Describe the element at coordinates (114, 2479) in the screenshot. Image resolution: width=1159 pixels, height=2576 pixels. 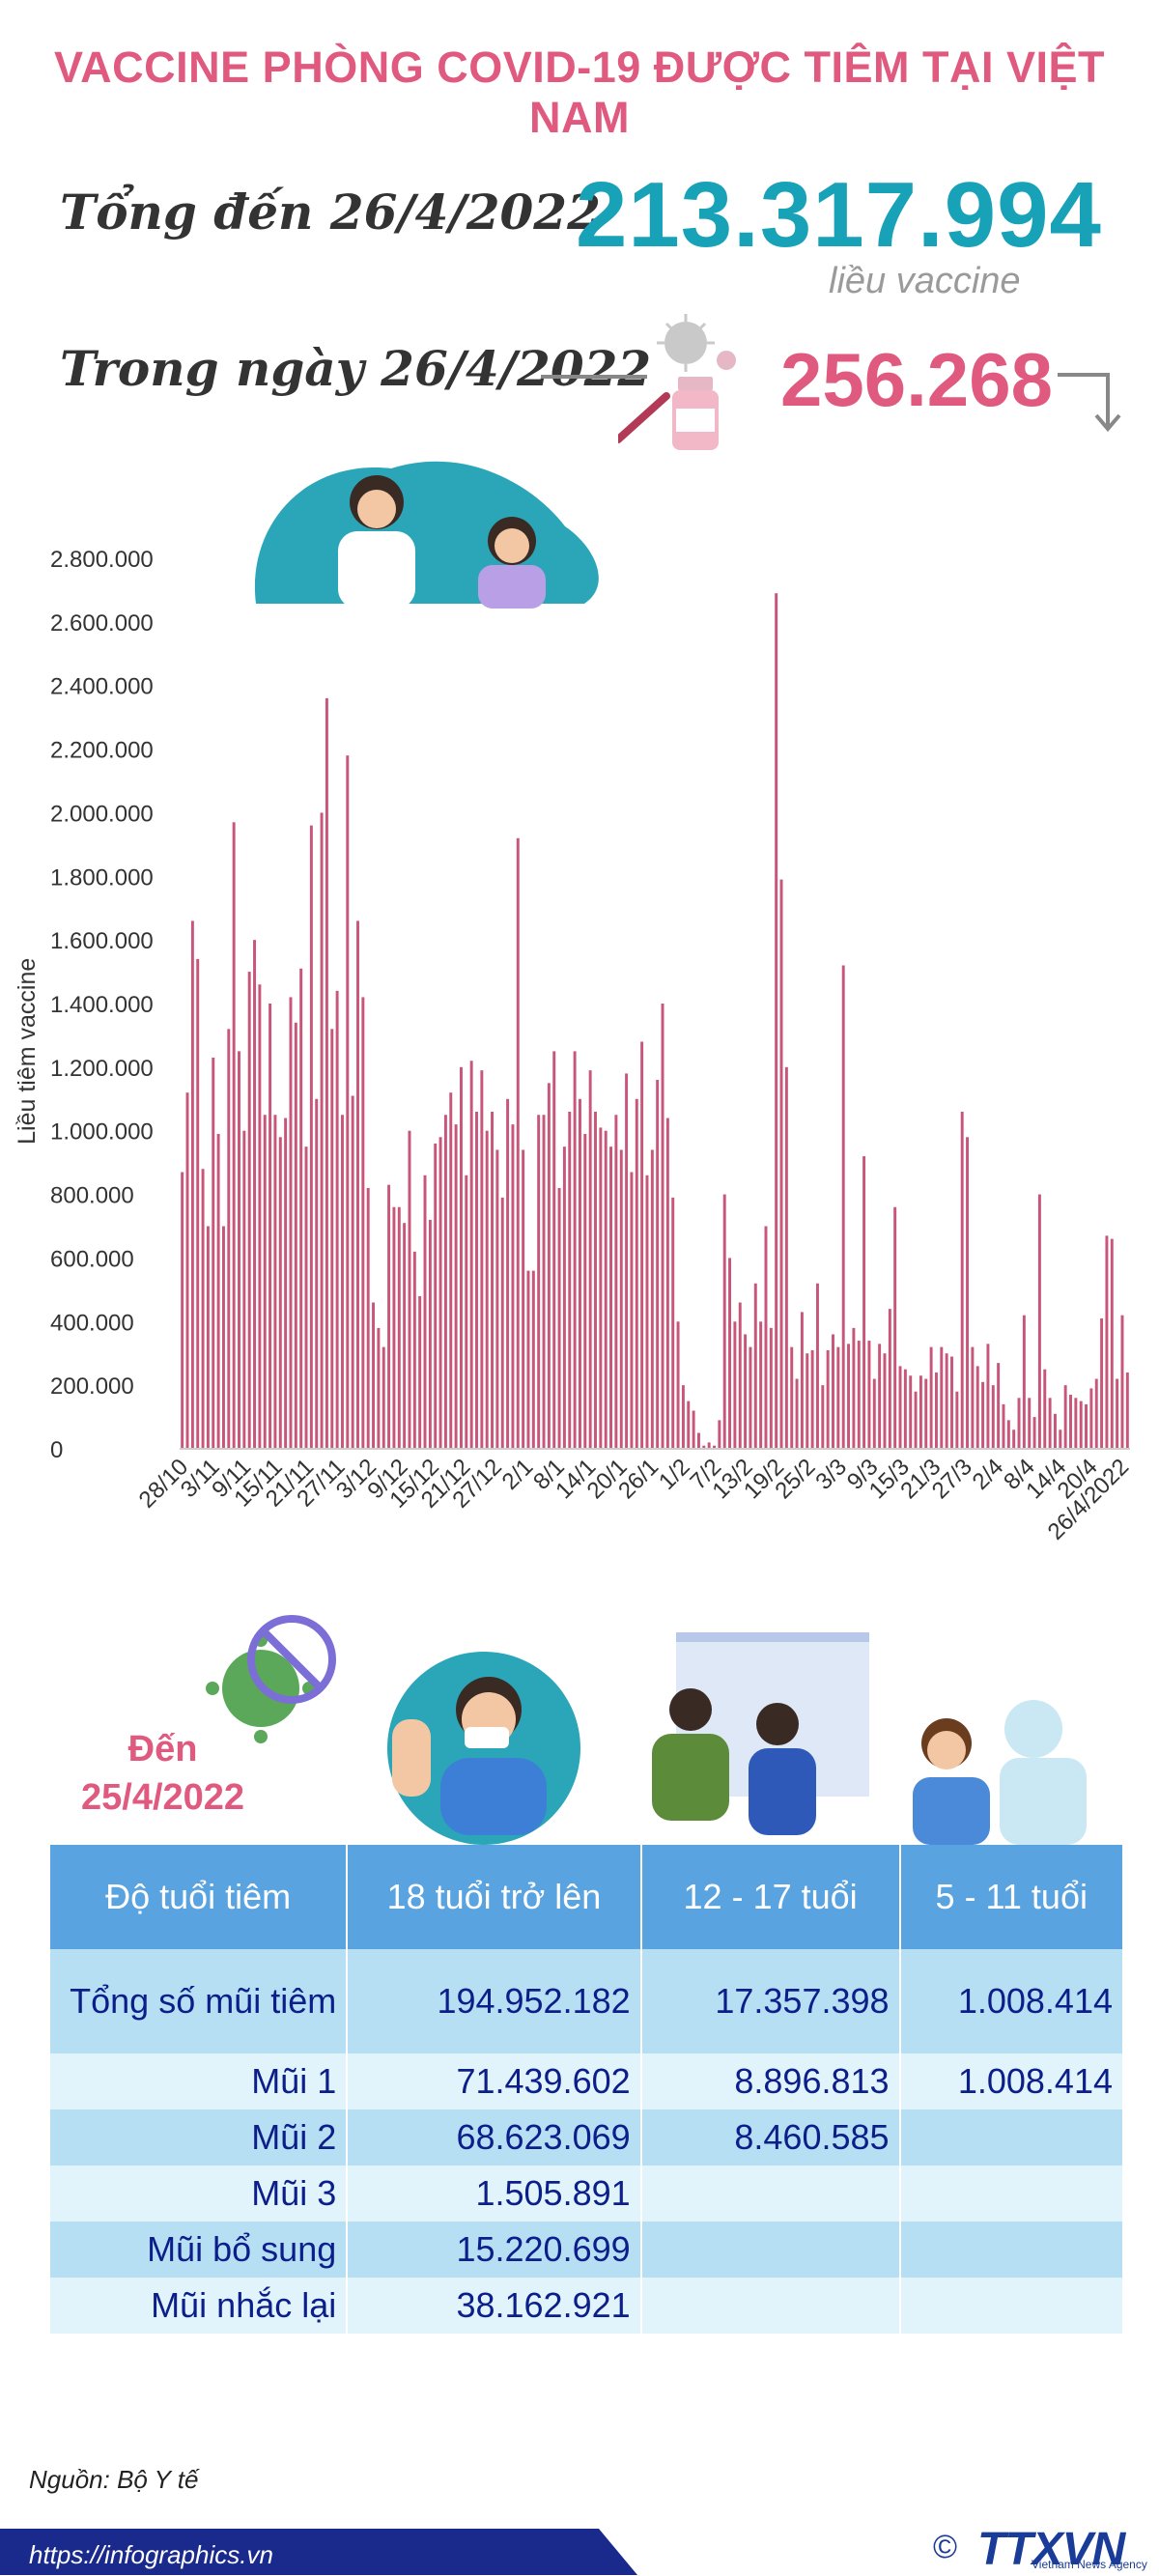
I see `source-note: Nguồn: Bộ Y tế` at that location.